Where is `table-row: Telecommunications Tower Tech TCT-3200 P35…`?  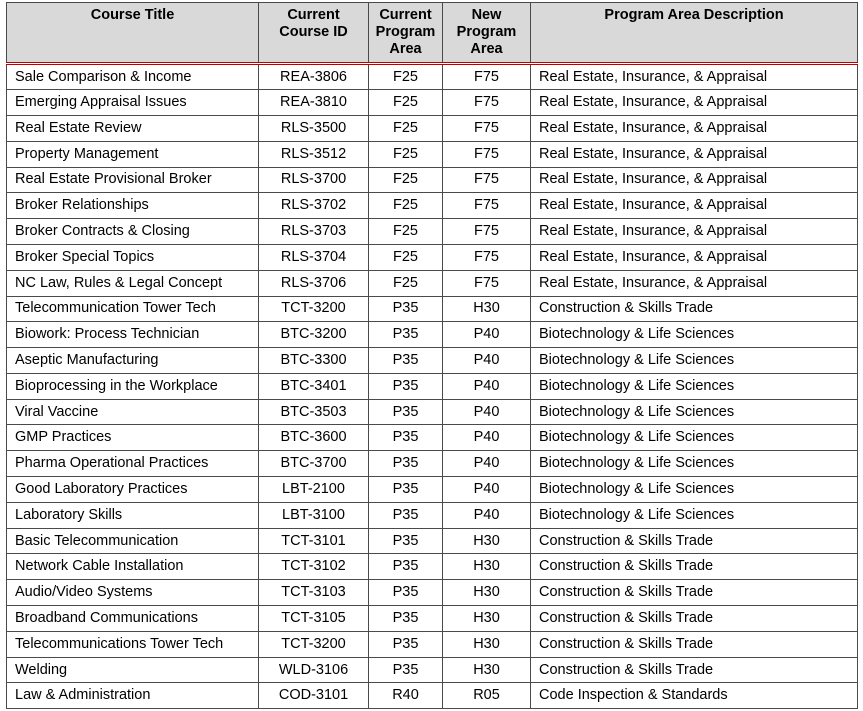
table-row: Telecommunications Tower Tech TCT-3200 P35… is located at coordinates (432, 644).